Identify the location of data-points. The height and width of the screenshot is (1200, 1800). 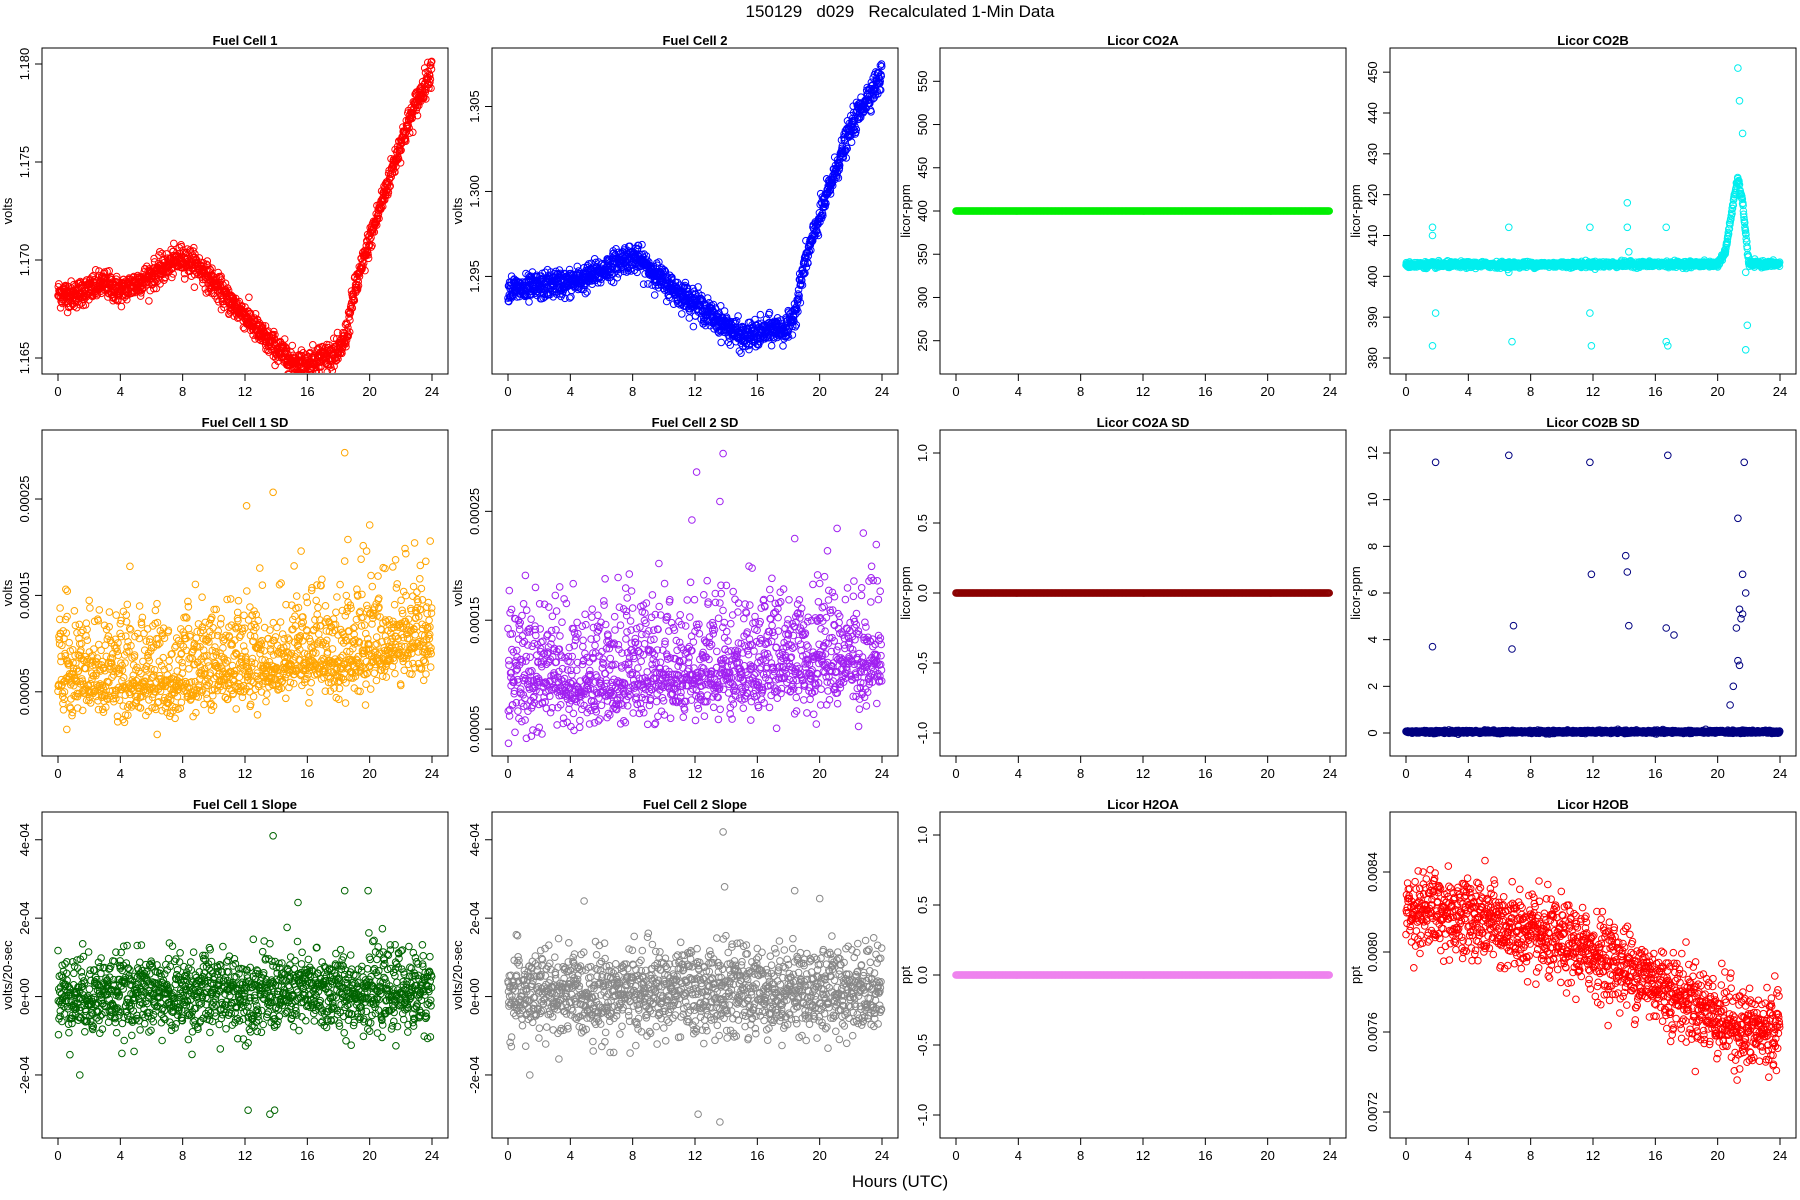
(695, 209).